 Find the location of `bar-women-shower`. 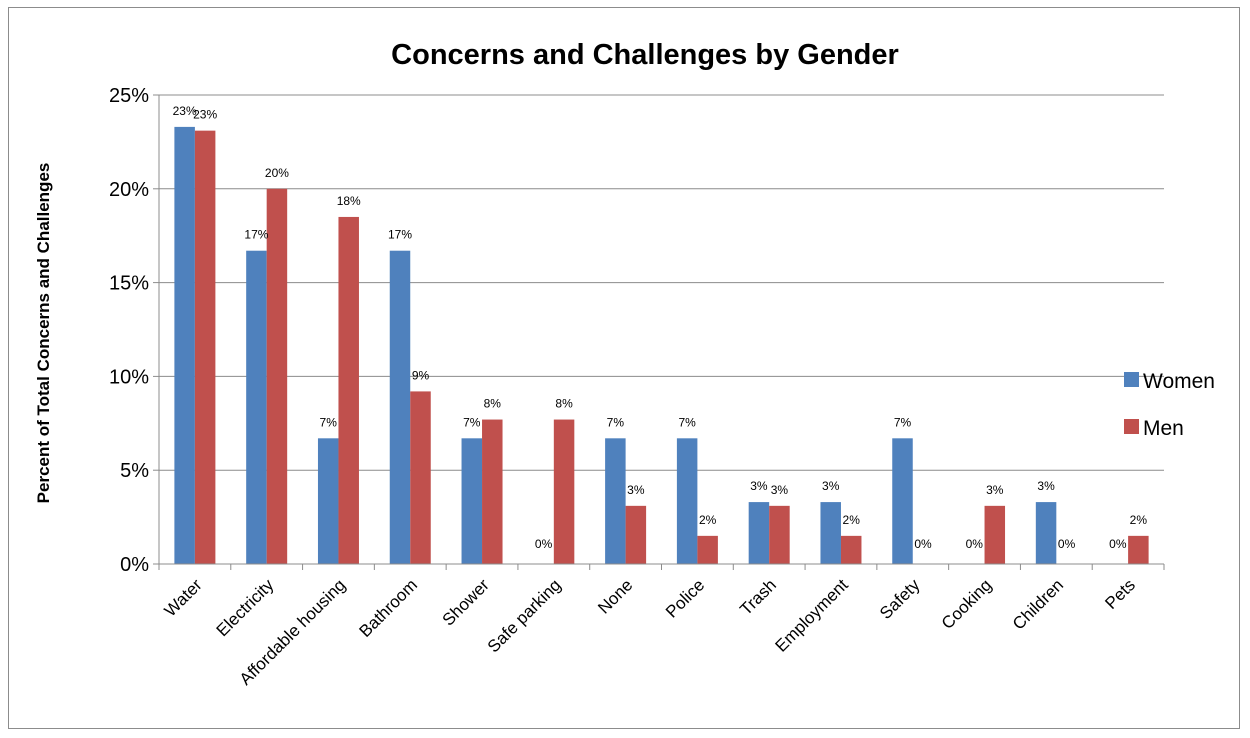

bar-women-shower is located at coordinates (472, 501).